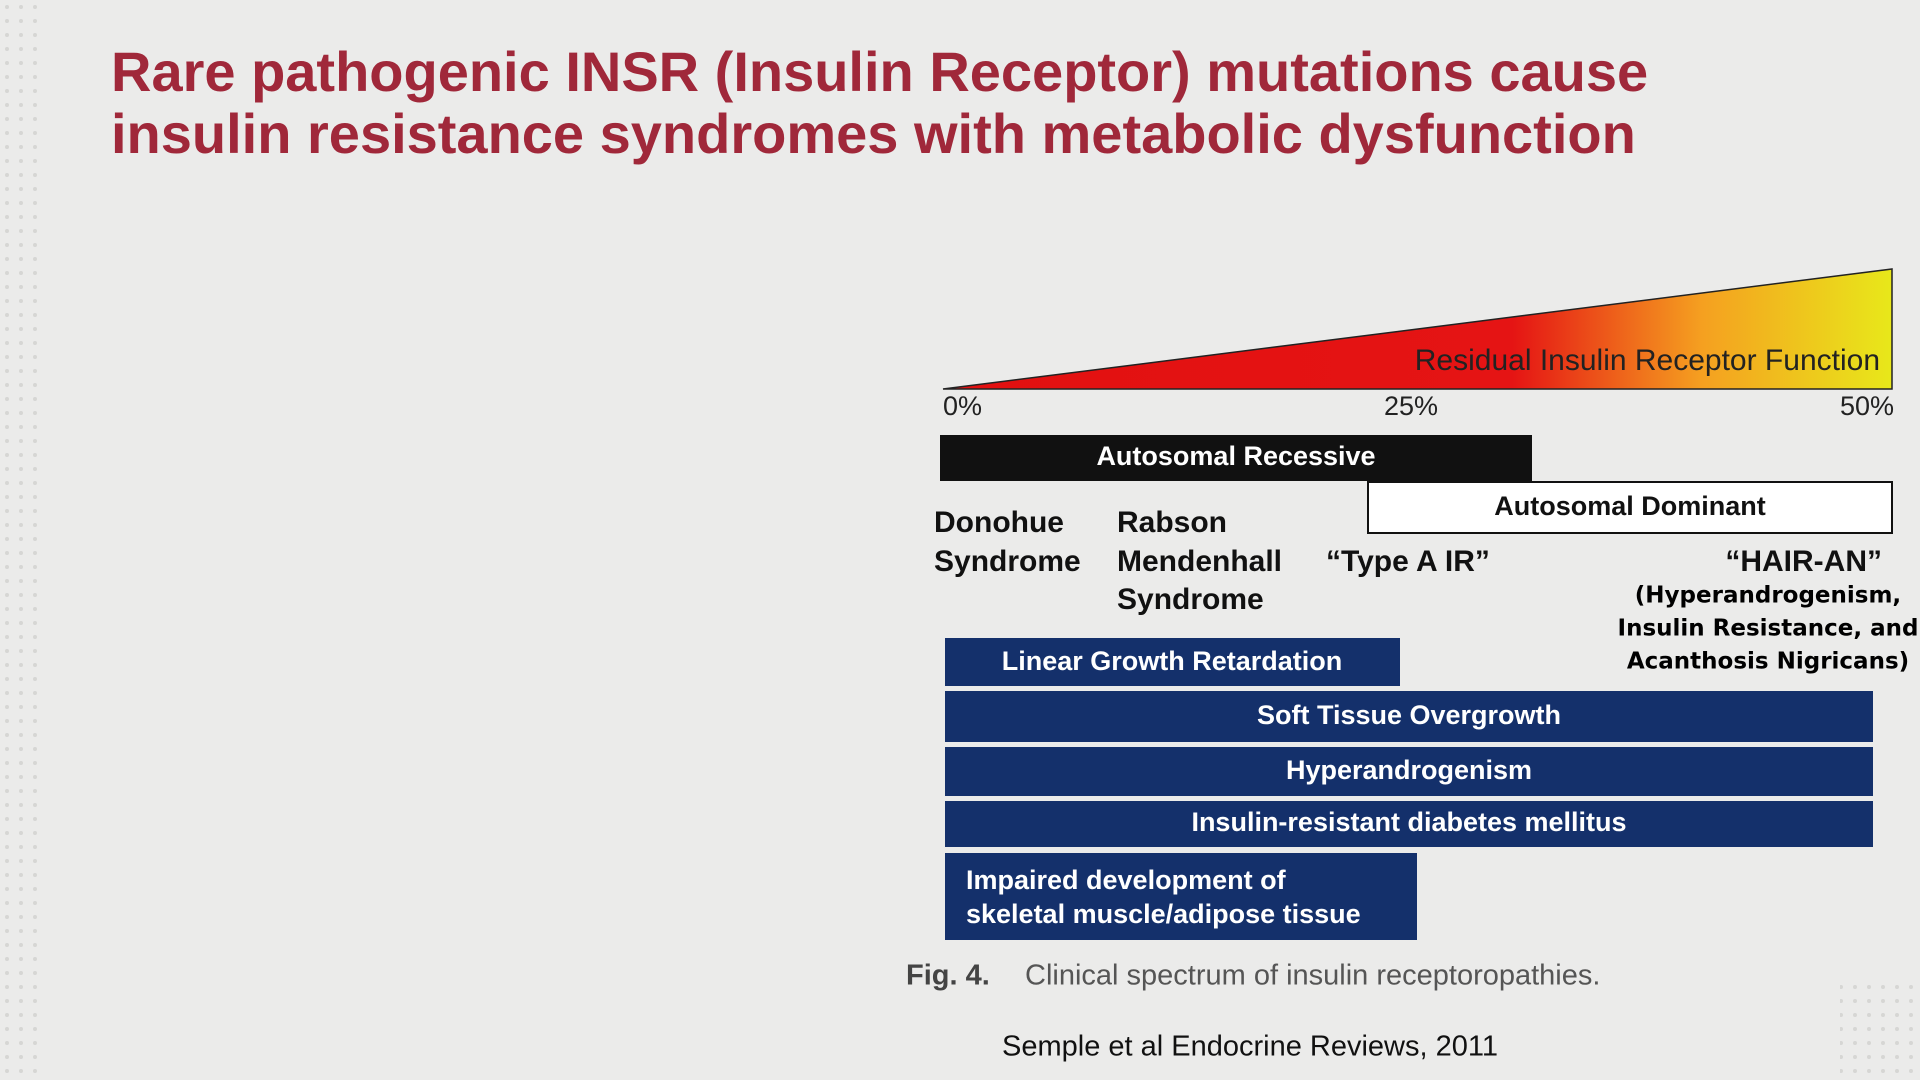  Describe the element at coordinates (1768, 629) in the screenshot. I see `syndrome-note: Insulin Resistance, and` at that location.